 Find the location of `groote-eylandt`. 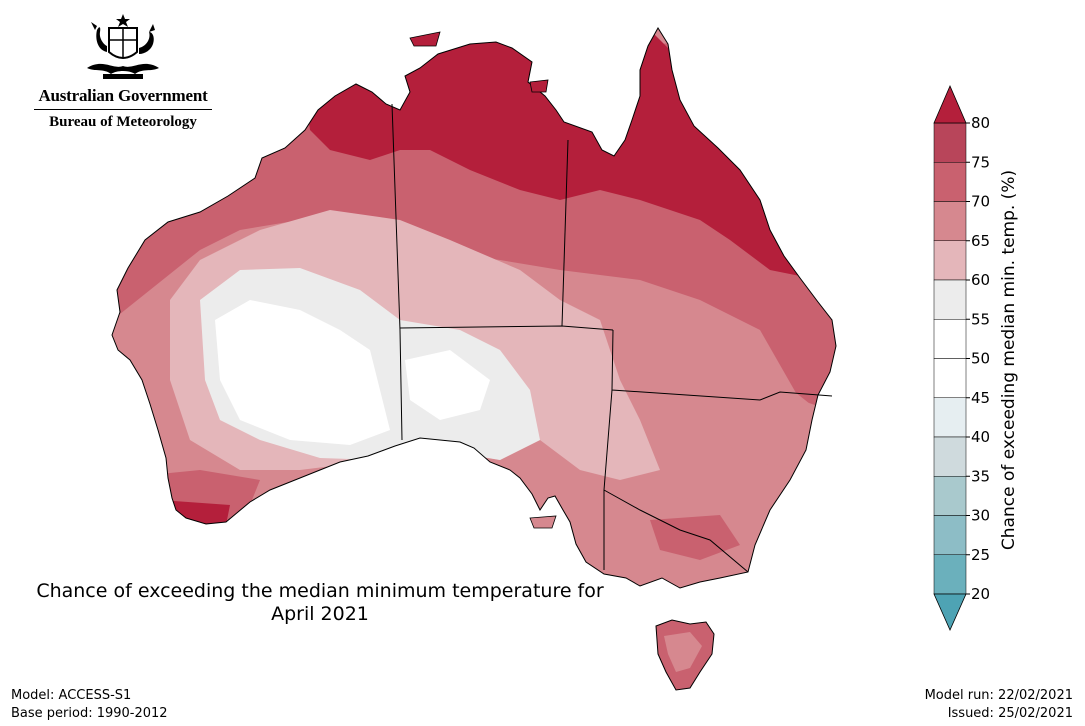

groote-eylandt is located at coordinates (539, 86).